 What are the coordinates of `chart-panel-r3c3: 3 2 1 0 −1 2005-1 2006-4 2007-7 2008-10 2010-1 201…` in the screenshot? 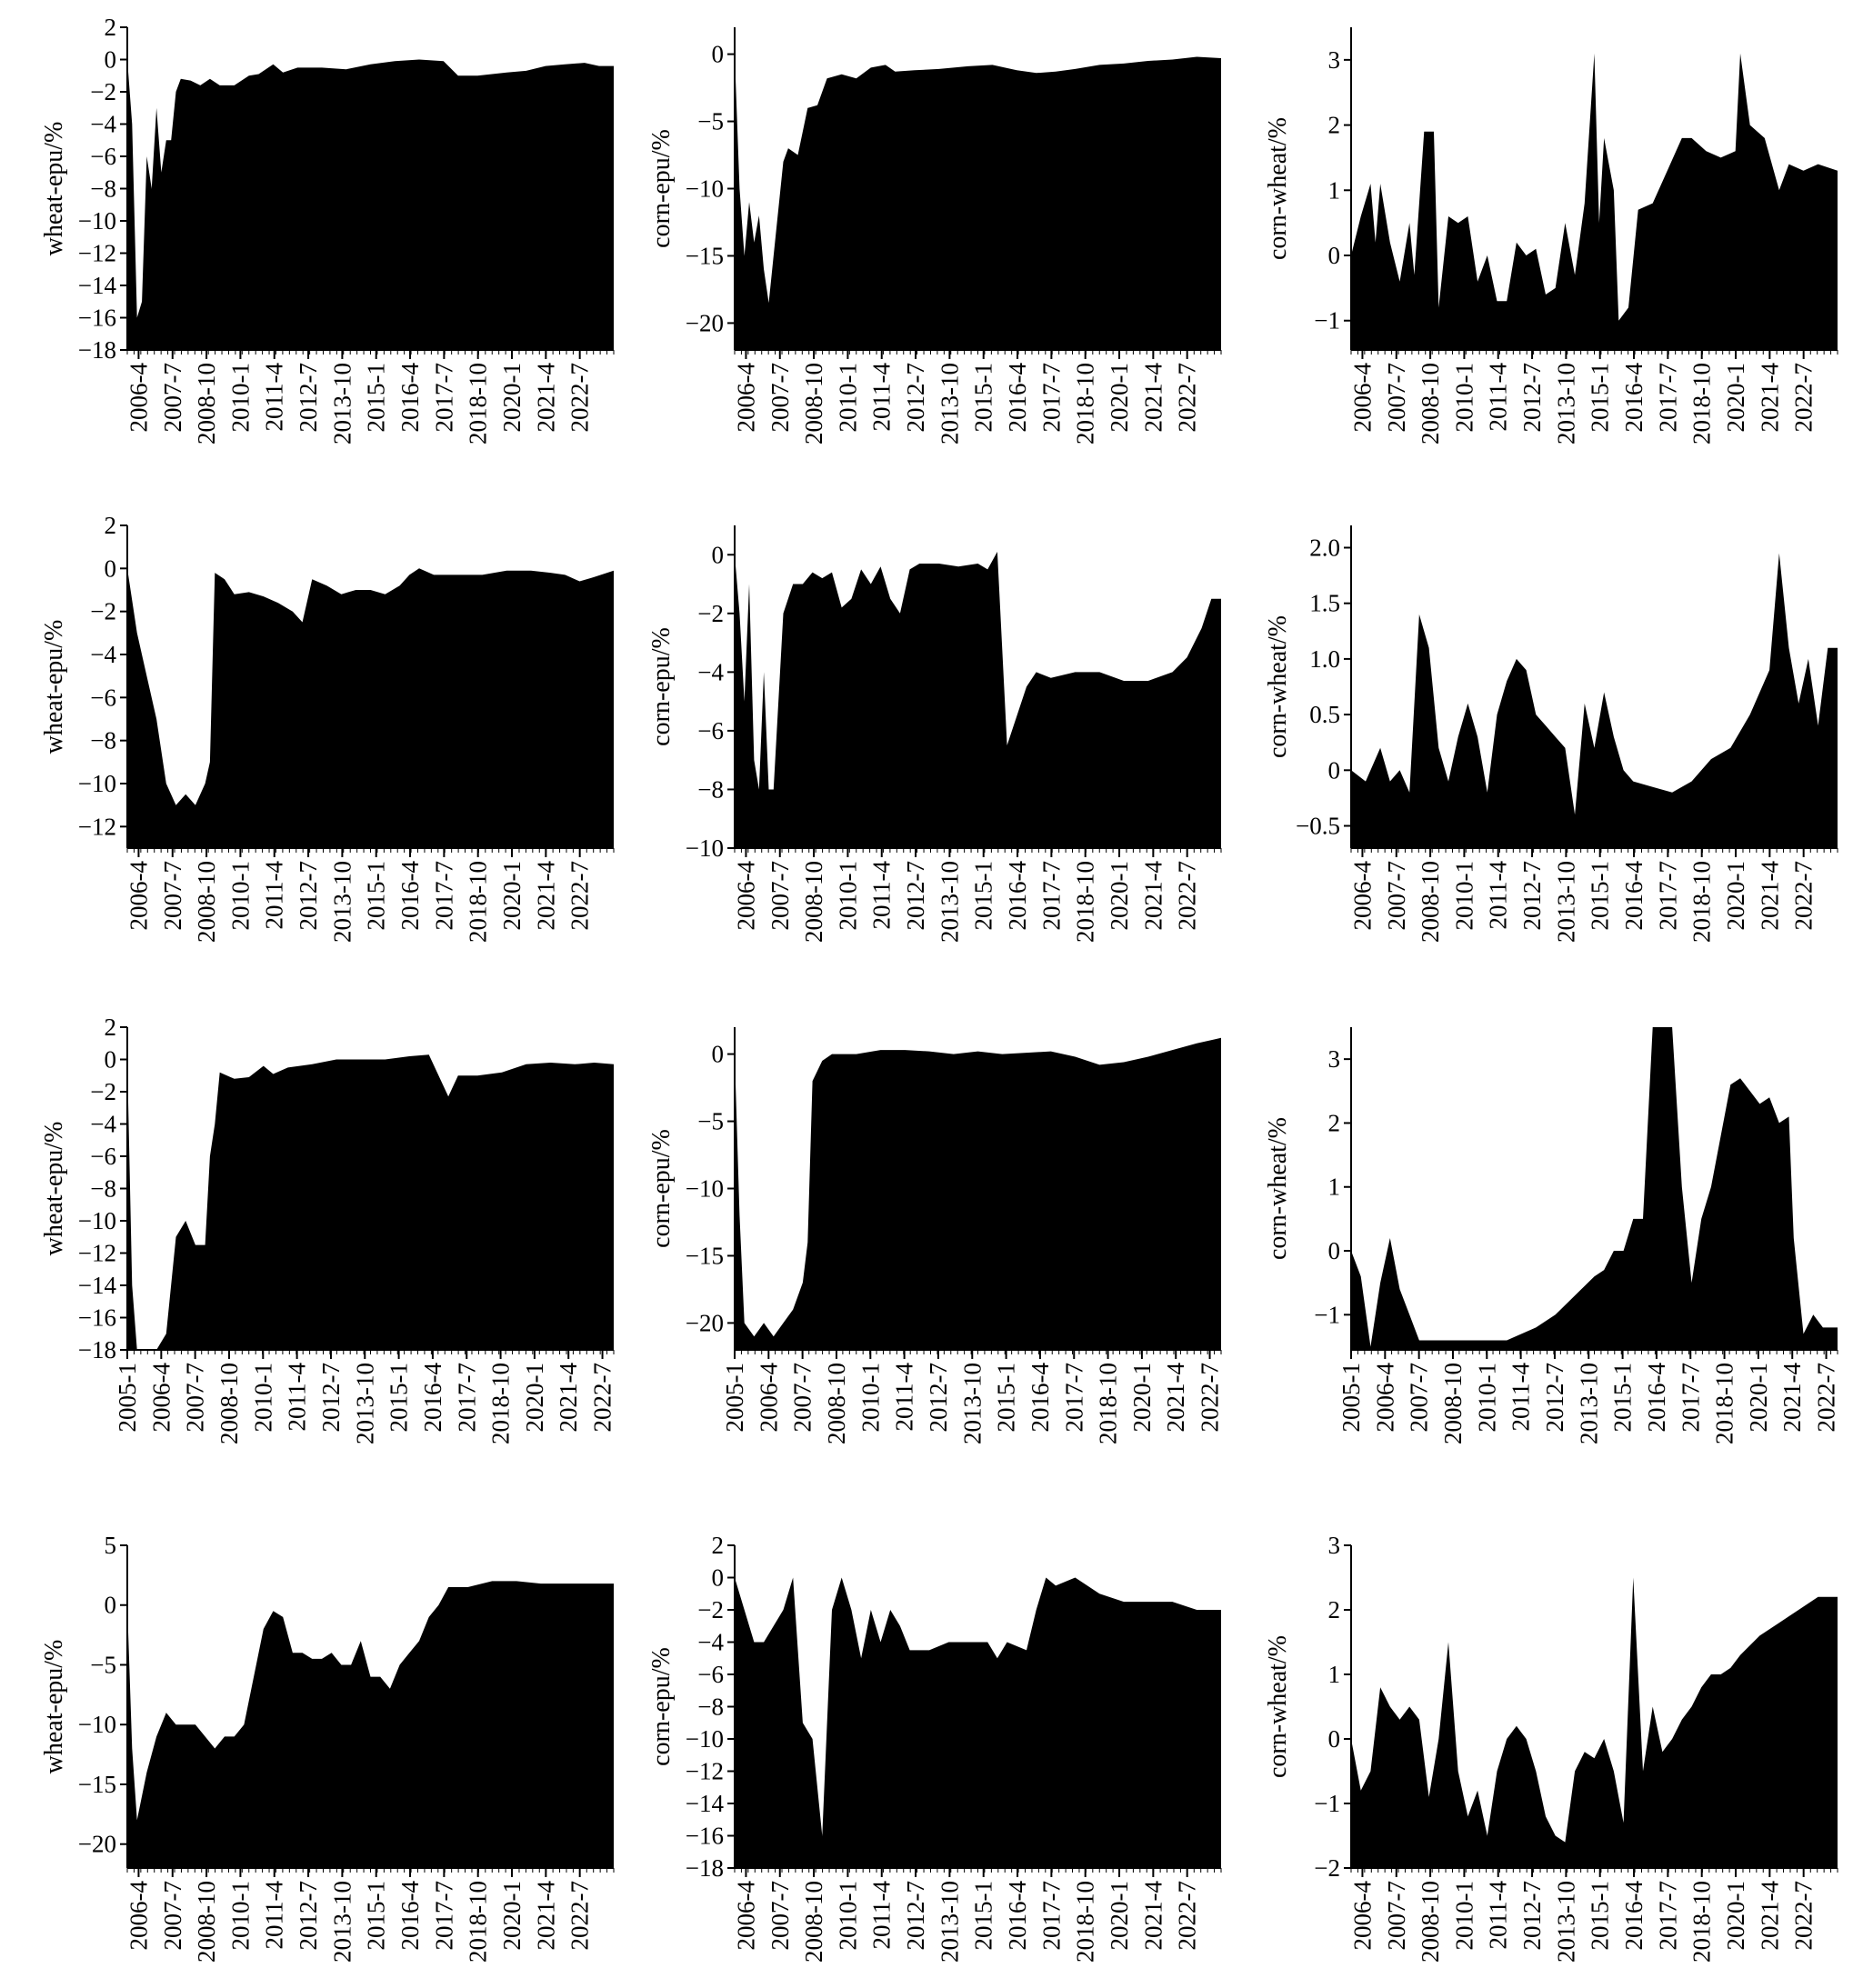 It's located at (1552, 1235).